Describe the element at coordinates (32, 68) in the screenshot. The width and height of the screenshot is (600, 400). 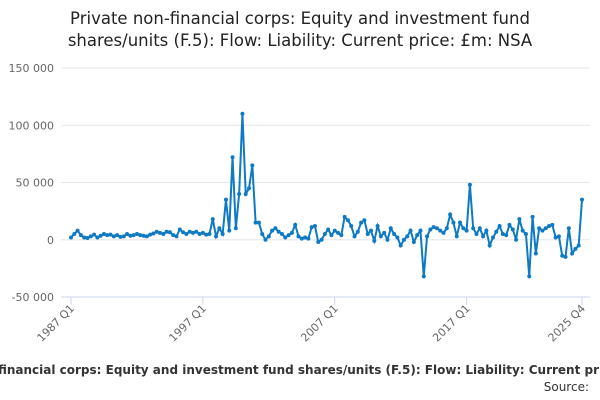
I see `y-tick-label: 150 000` at that location.